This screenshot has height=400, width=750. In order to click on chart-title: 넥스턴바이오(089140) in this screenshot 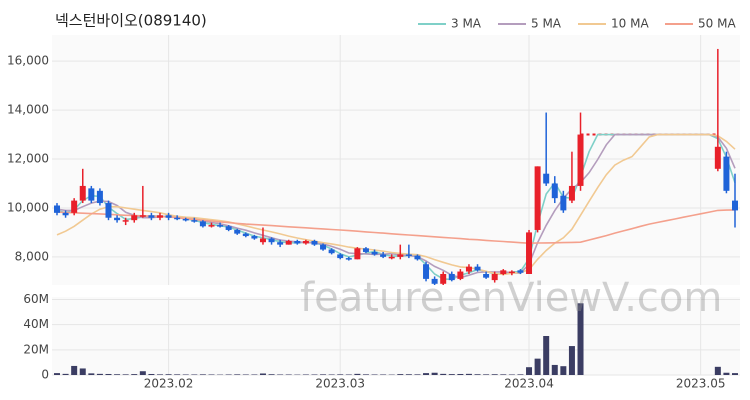, I will do `click(131, 21)`.